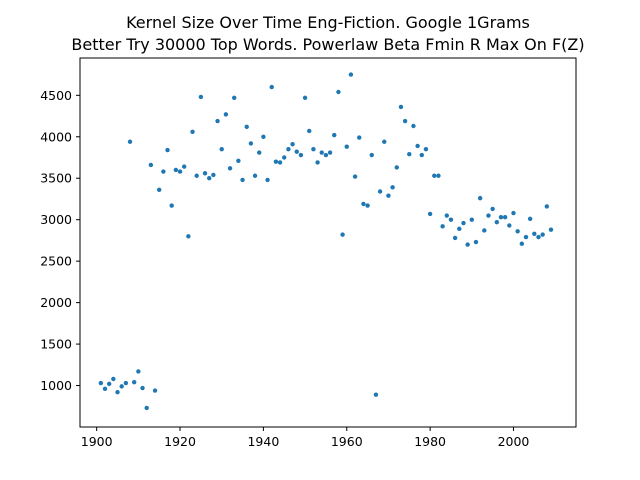 The height and width of the screenshot is (480, 640). I want to click on y-tick-label: 3500, so click(56, 178).